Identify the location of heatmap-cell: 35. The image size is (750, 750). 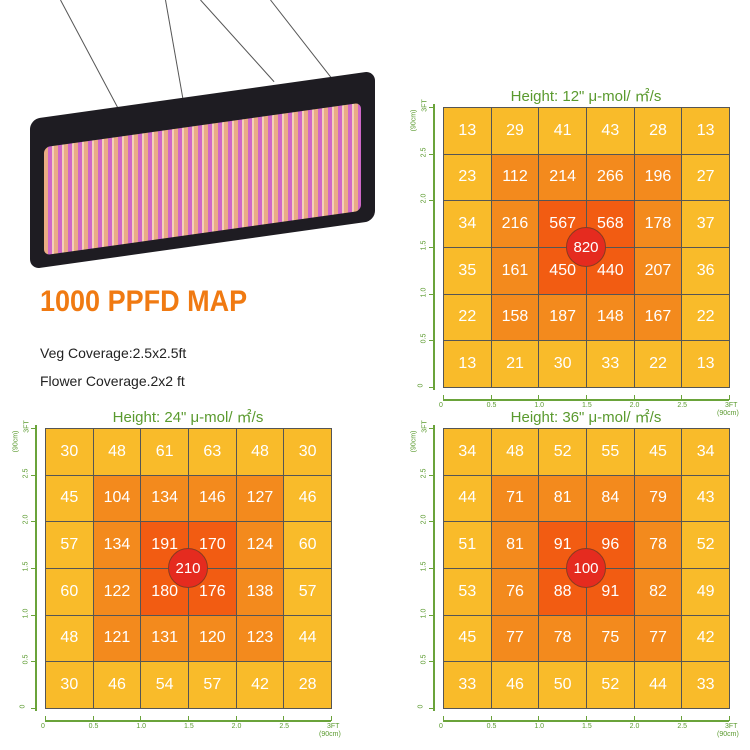
(467, 271).